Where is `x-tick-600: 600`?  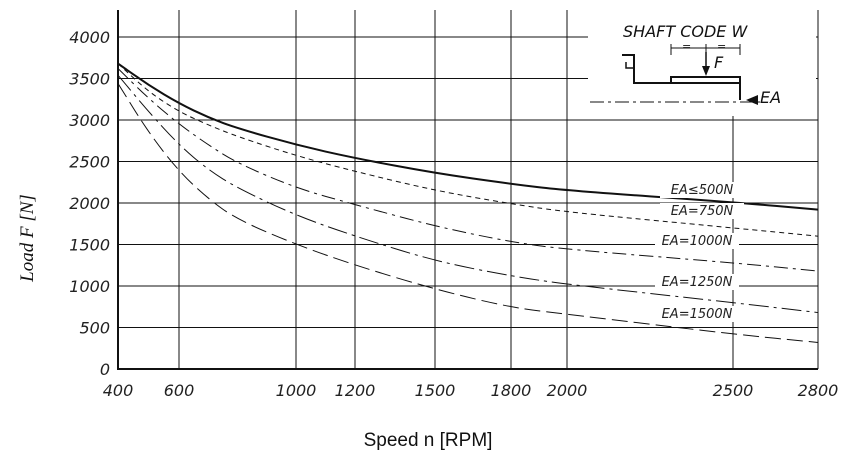 x-tick-600: 600 is located at coordinates (179, 390).